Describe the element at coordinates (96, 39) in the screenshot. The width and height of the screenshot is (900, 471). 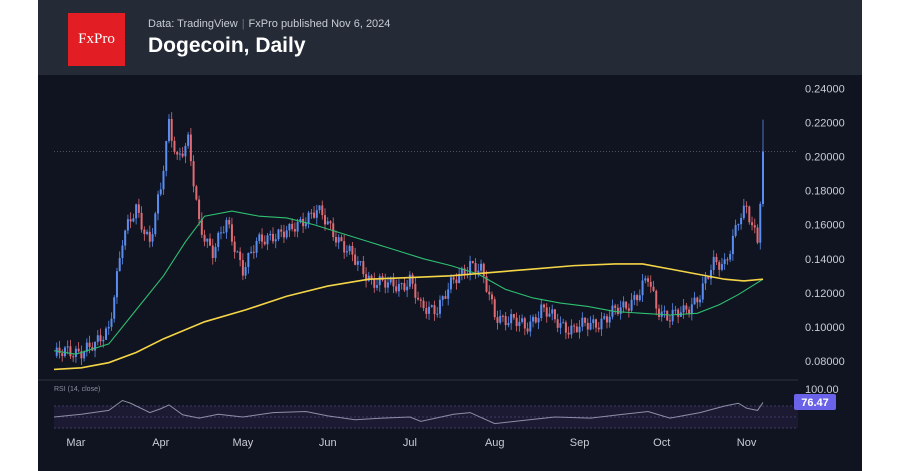
I see `fxpro-logo: FxPro` at that location.